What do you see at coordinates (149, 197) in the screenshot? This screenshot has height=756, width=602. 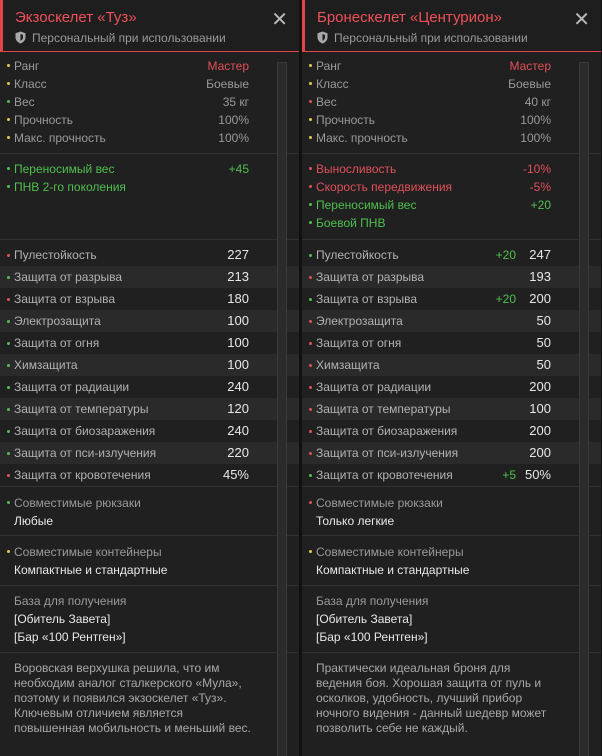 I see `modifiers-section: Переносимый вес +45 ПНВ 2-го поколения` at bounding box center [149, 197].